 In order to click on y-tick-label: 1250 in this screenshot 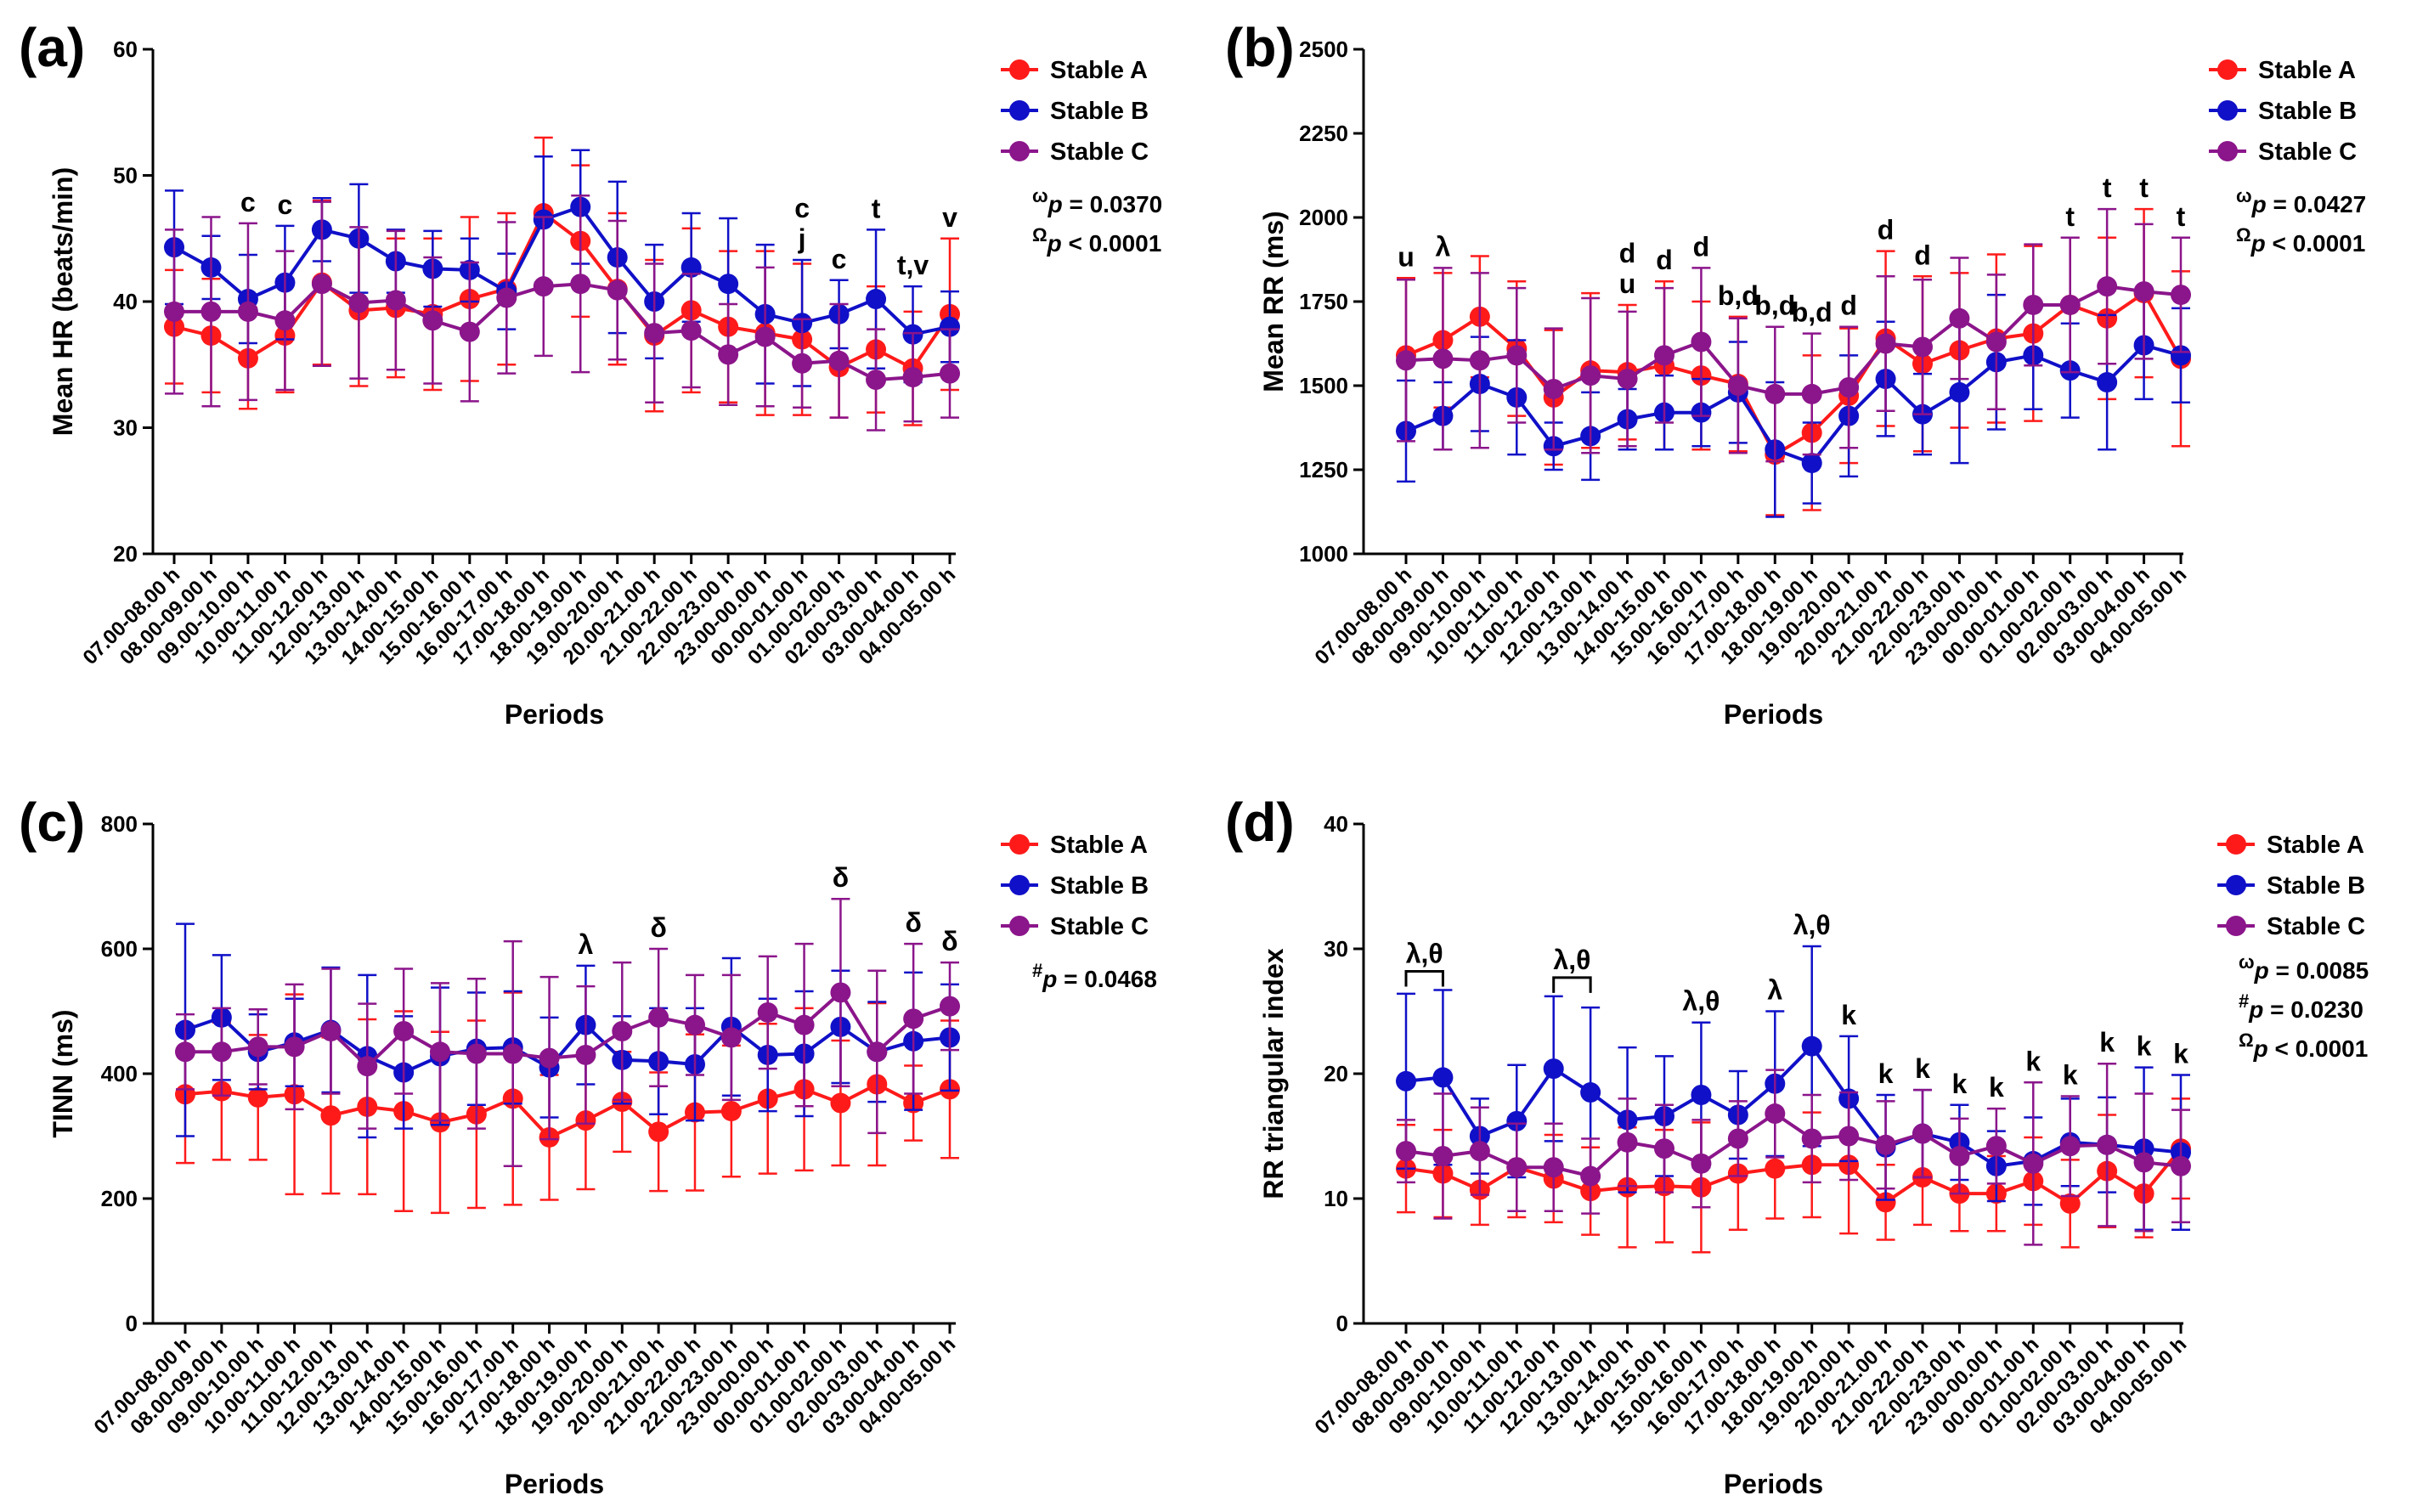, I will do `click(1323, 469)`.